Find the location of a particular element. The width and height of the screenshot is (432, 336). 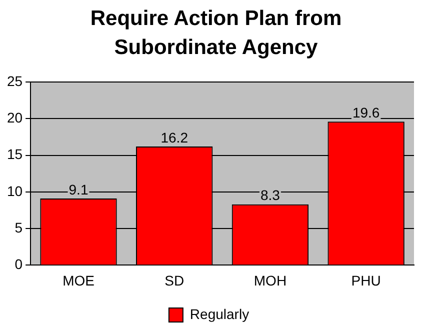

x-tick-label: MOE is located at coordinates (78, 280).